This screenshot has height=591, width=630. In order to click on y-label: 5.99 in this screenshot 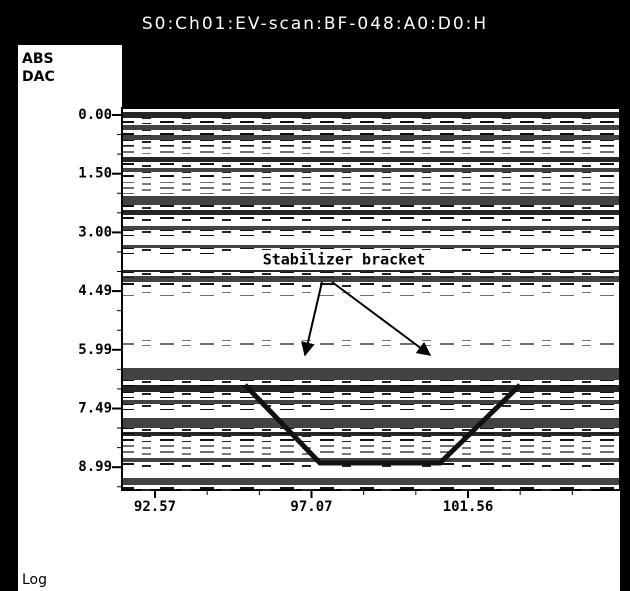, I will do `click(95, 350)`.